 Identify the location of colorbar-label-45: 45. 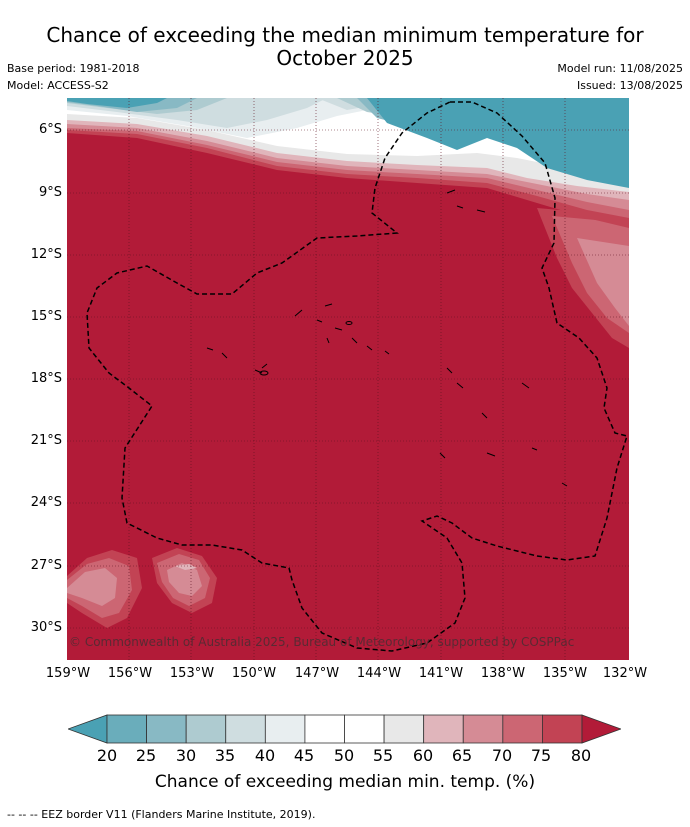
(304, 755).